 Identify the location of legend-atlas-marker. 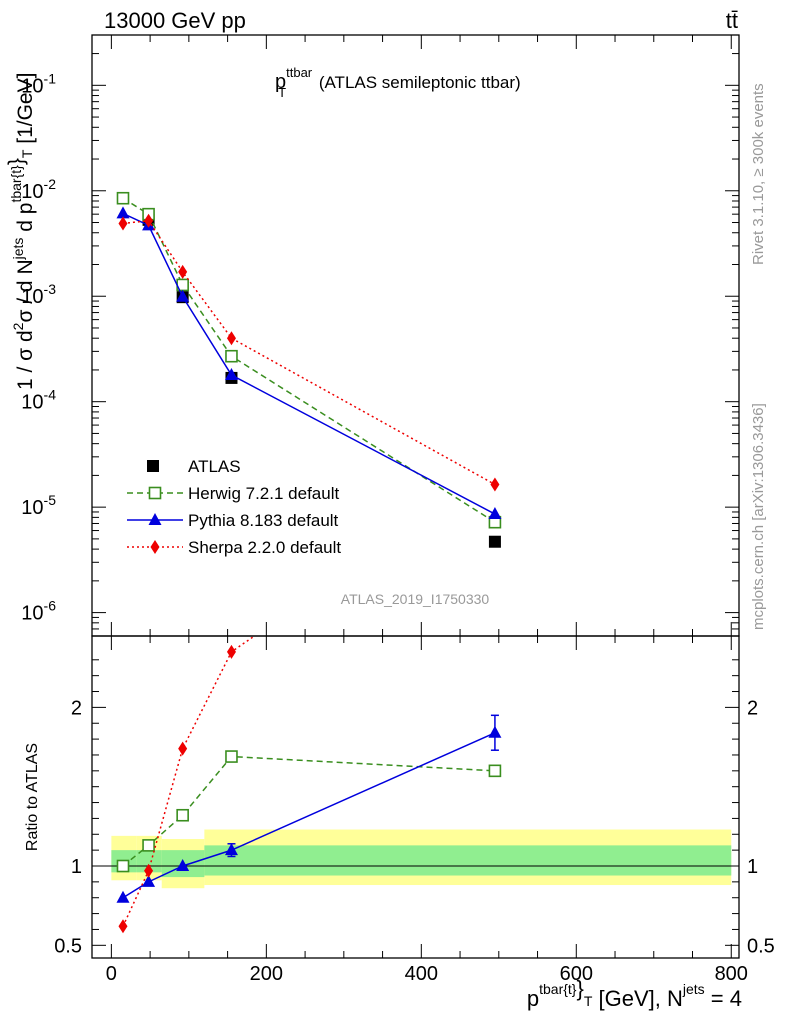
(153, 466).